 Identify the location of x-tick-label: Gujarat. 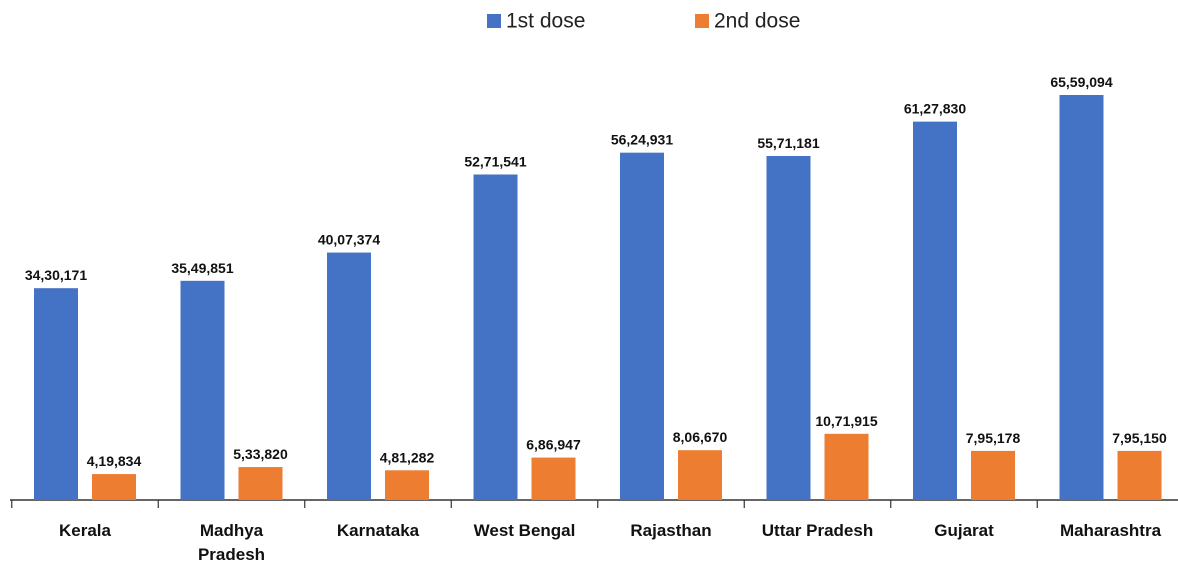
(964, 531).